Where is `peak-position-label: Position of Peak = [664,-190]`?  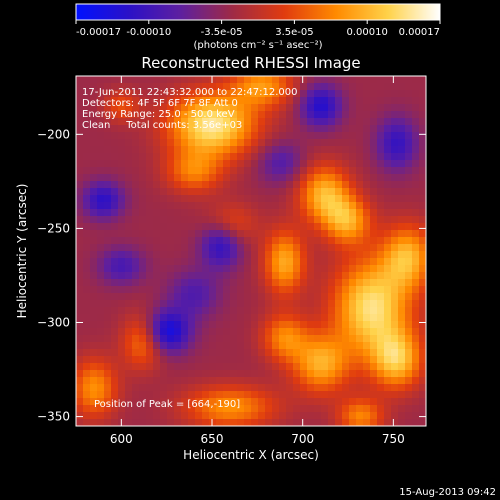
peak-position-label: Position of Peak = [664,-190] is located at coordinates (167, 404).